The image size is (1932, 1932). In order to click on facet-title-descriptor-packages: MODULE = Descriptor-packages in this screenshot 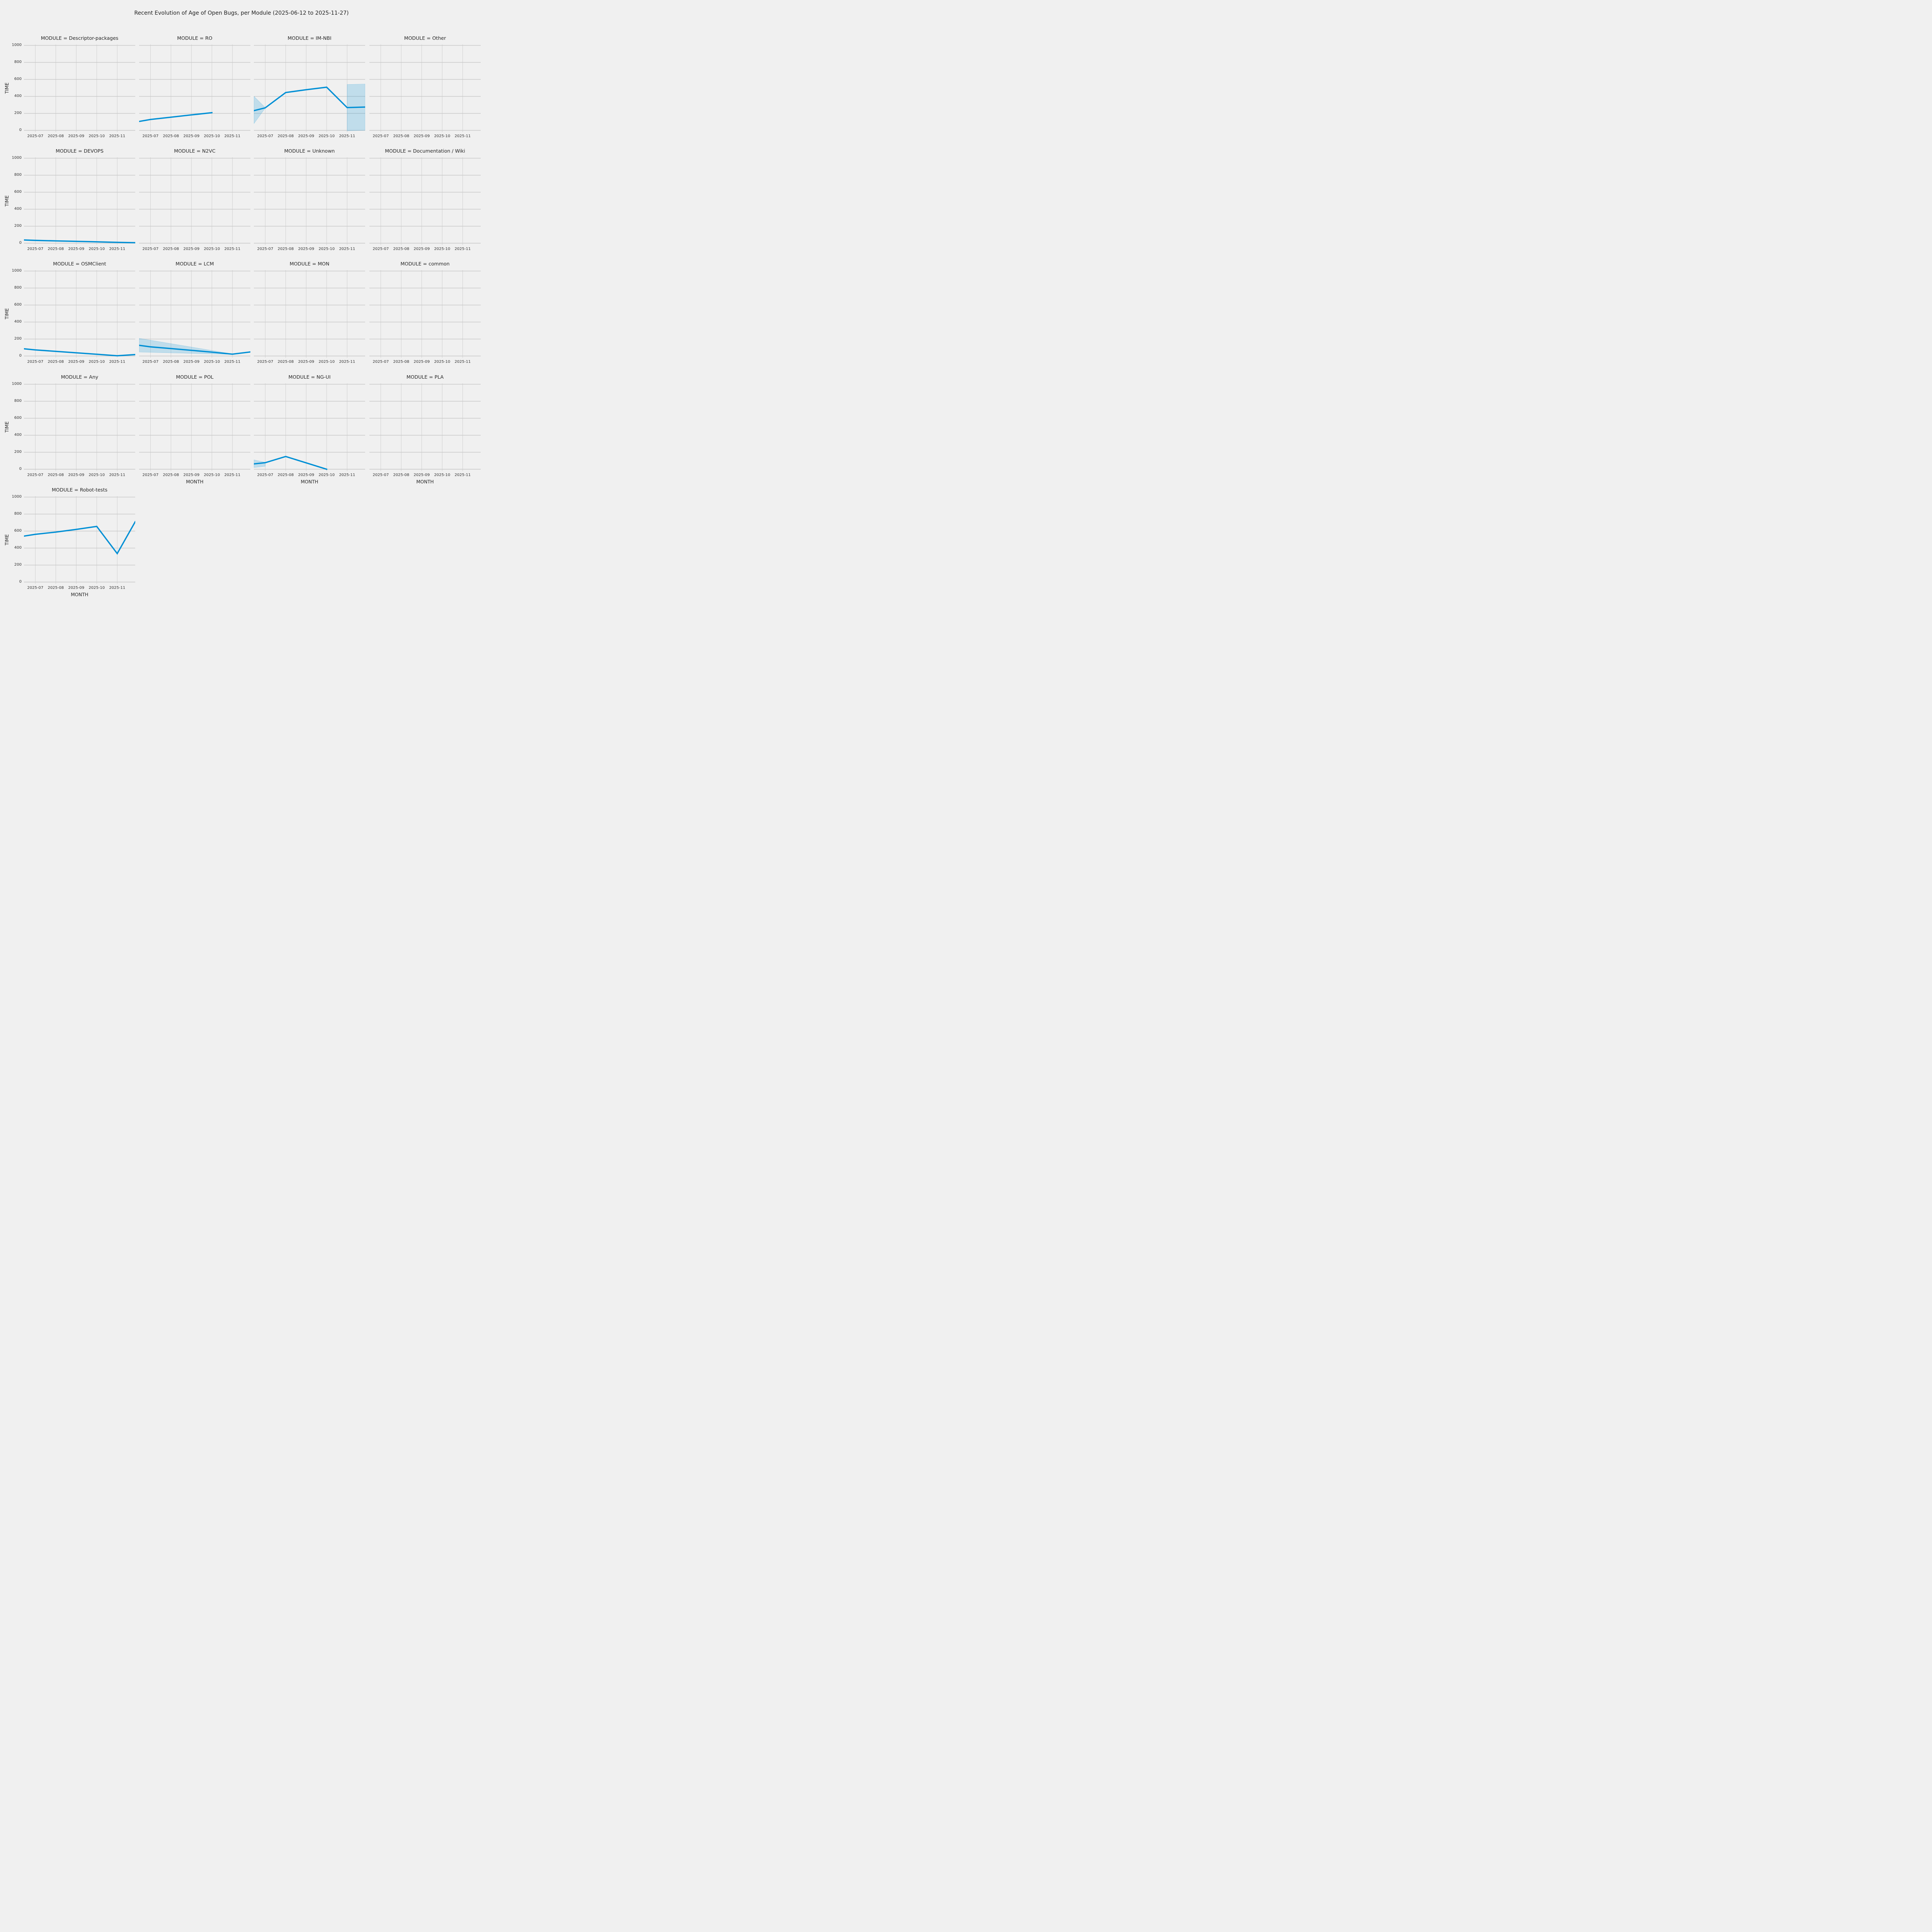, I will do `click(80, 38)`.